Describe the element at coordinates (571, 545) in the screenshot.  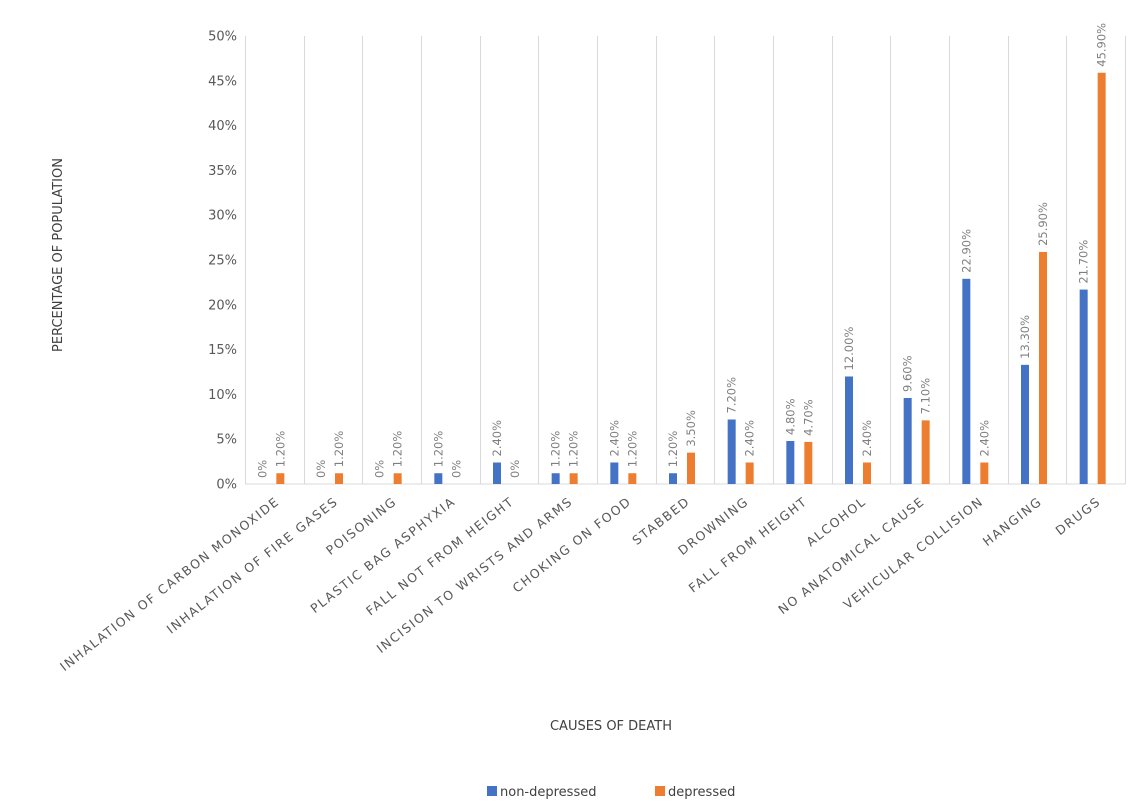
I see `x-category-label: CHOKING ON FOOD` at that location.